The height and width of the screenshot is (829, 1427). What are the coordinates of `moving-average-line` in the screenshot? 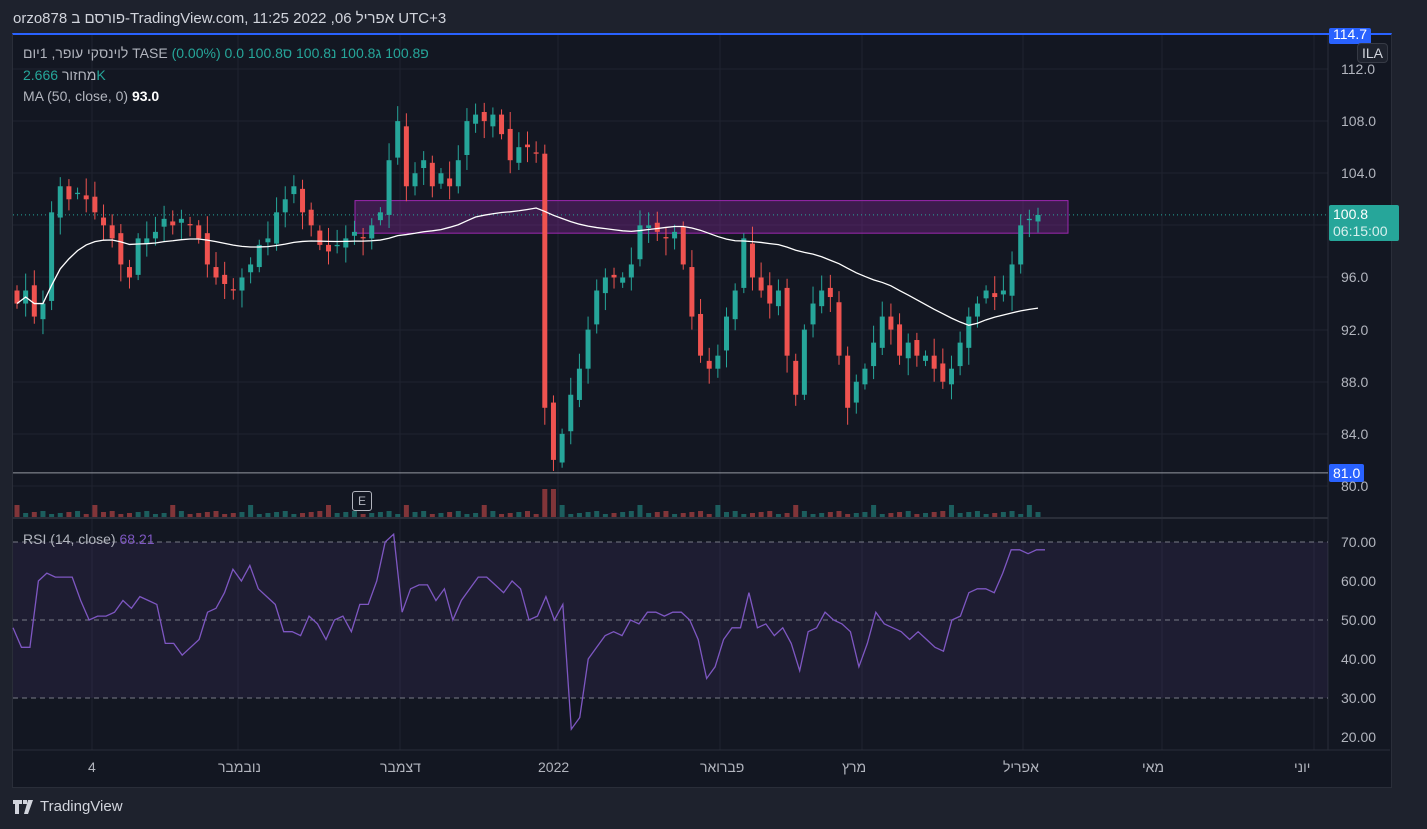 It's located at (527, 266).